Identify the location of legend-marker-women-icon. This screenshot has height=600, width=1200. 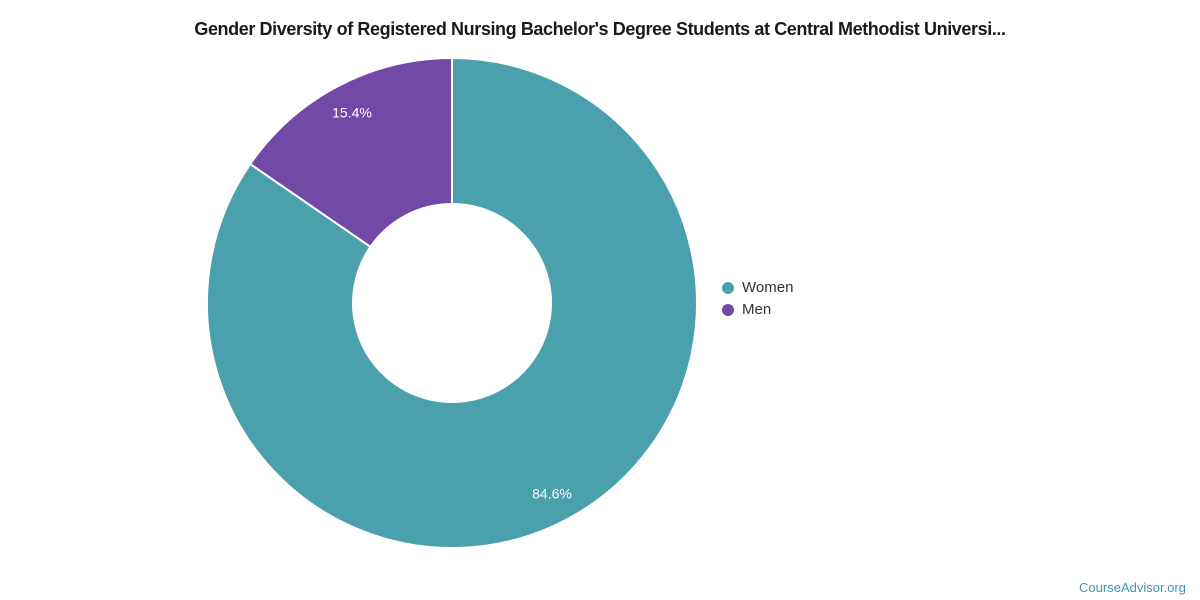
(728, 287).